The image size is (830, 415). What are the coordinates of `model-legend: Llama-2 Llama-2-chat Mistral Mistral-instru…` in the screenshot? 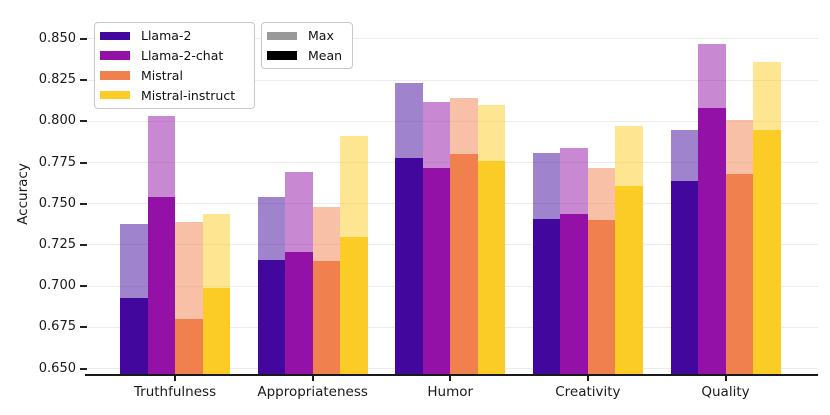 It's located at (174, 65).